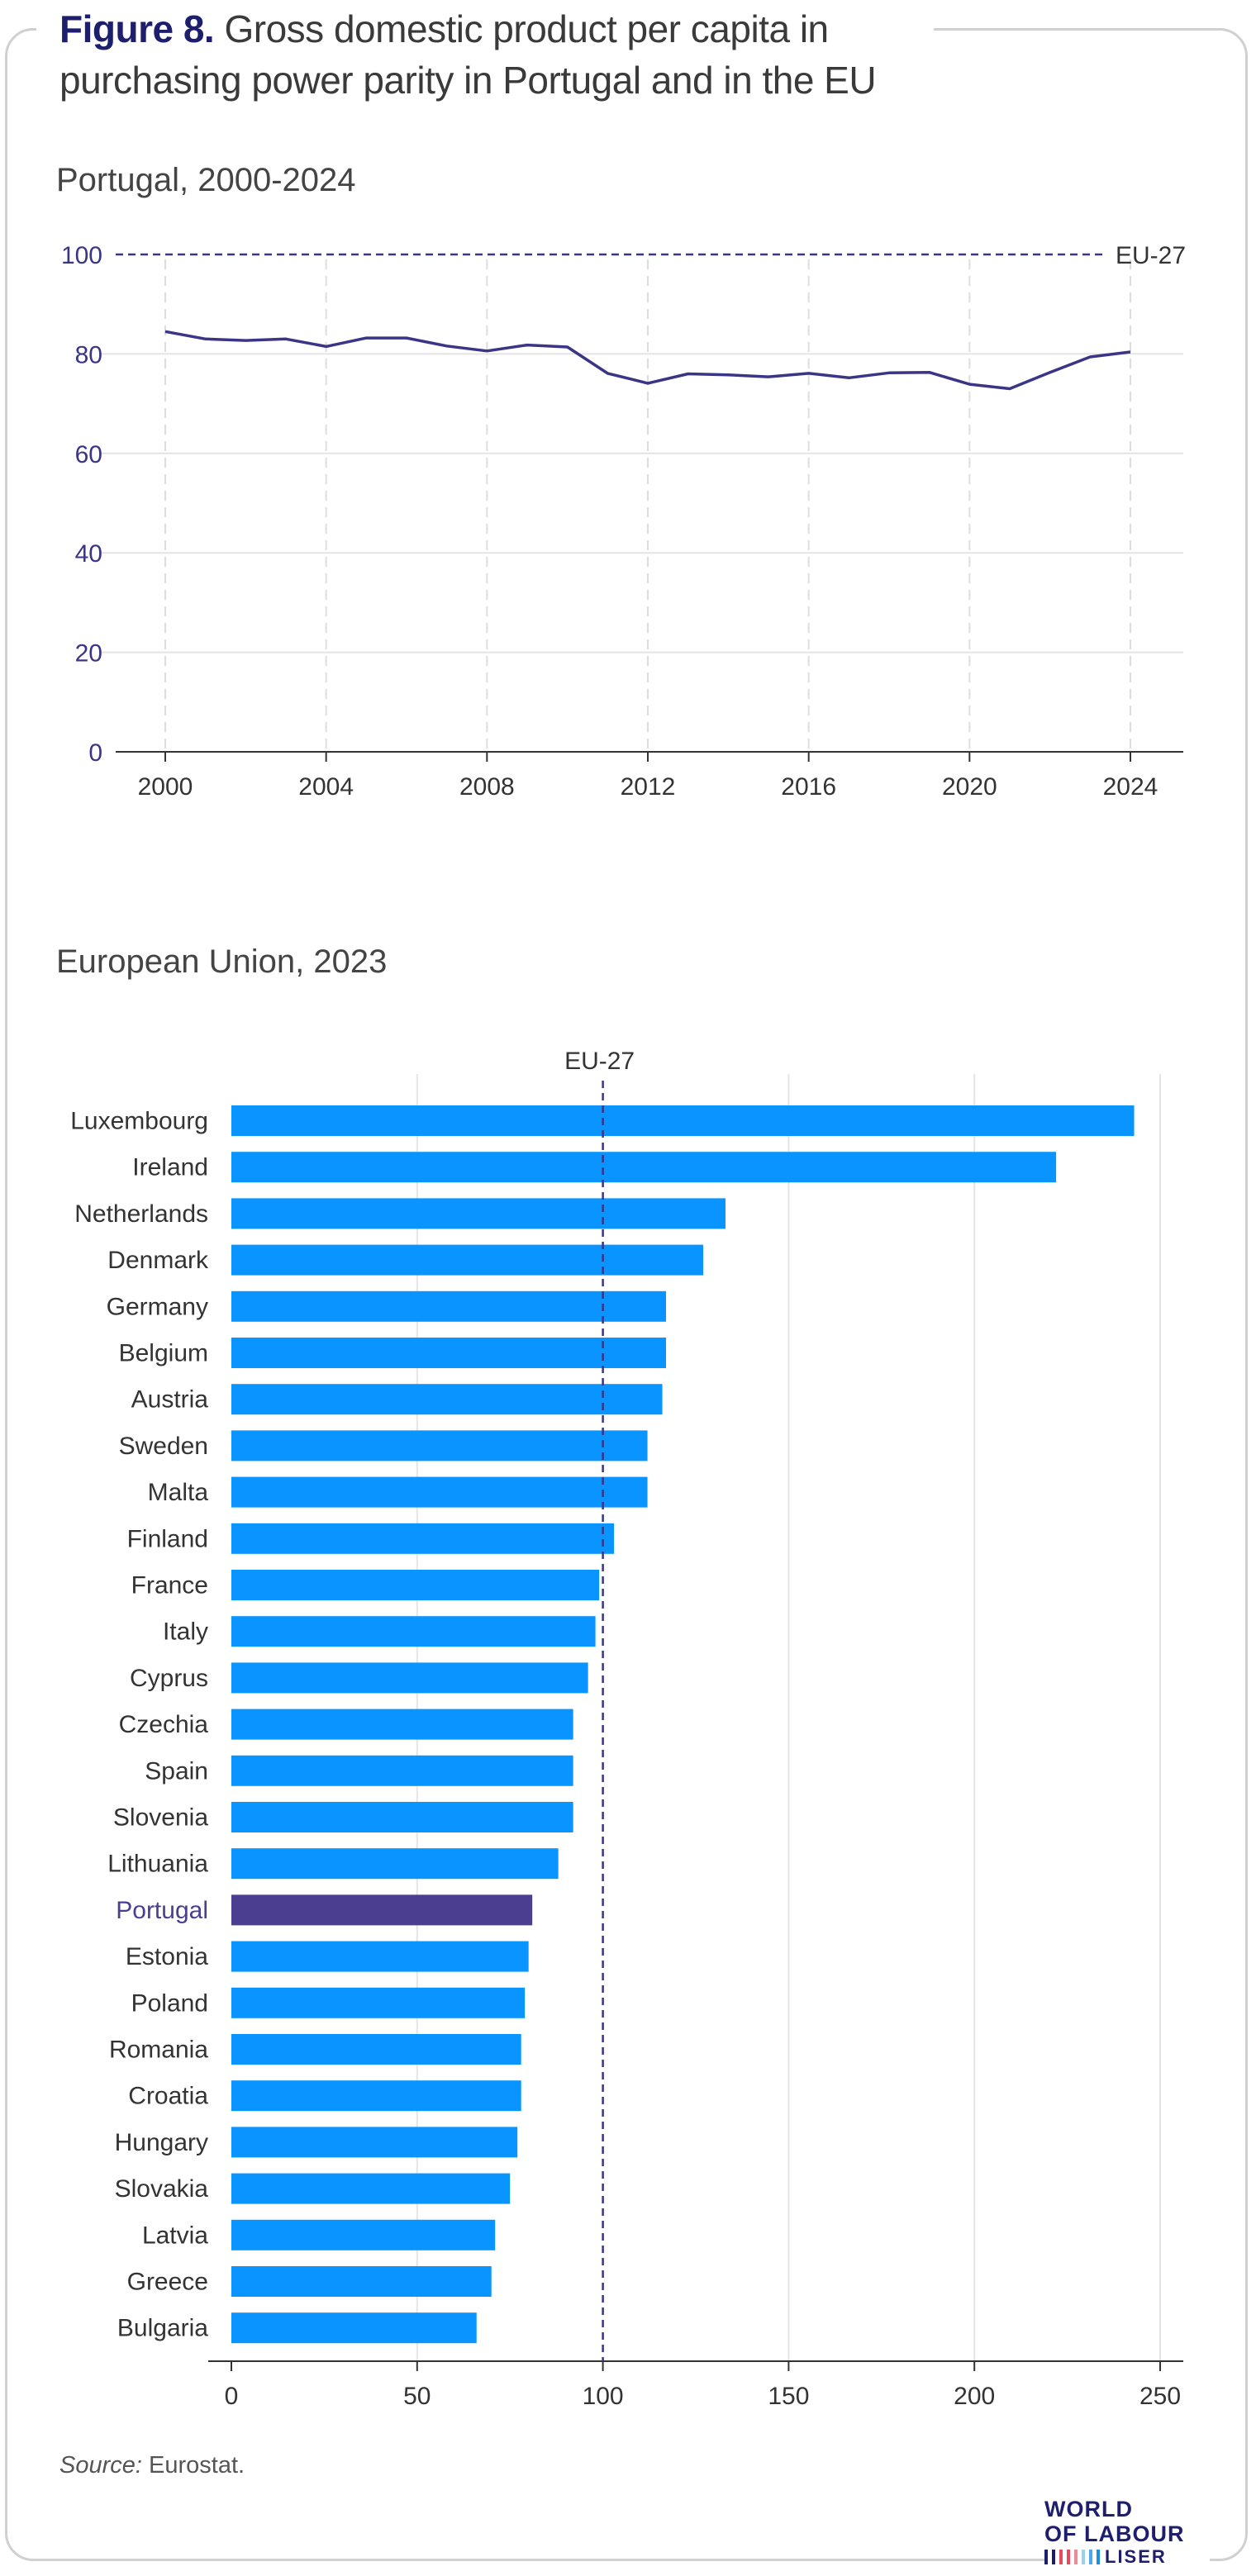  I want to click on line-xtick-label: 2020, so click(969, 787).